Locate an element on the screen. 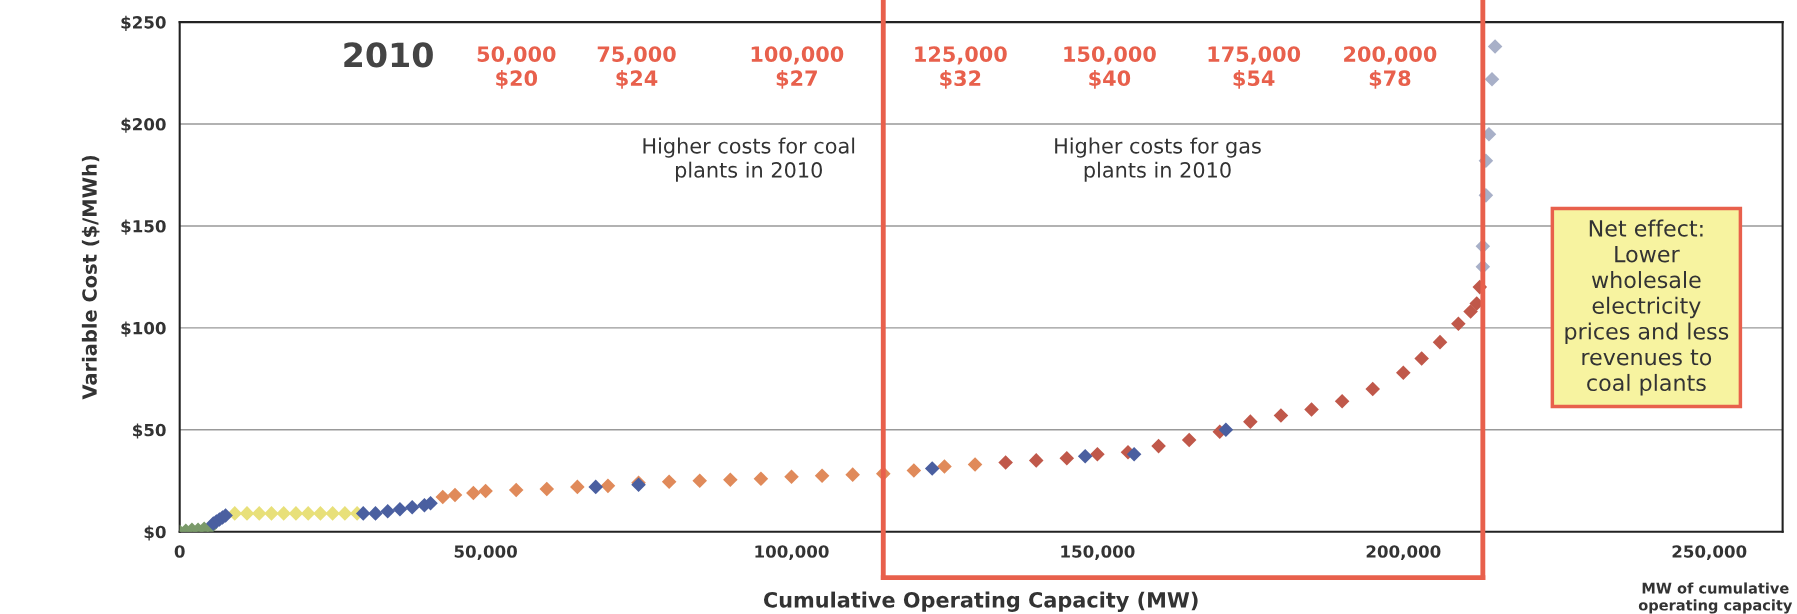 Image resolution: width=1797 pixels, height=614 pixels. text: MW of cumulative operating capacity is located at coordinates (1715, 598).